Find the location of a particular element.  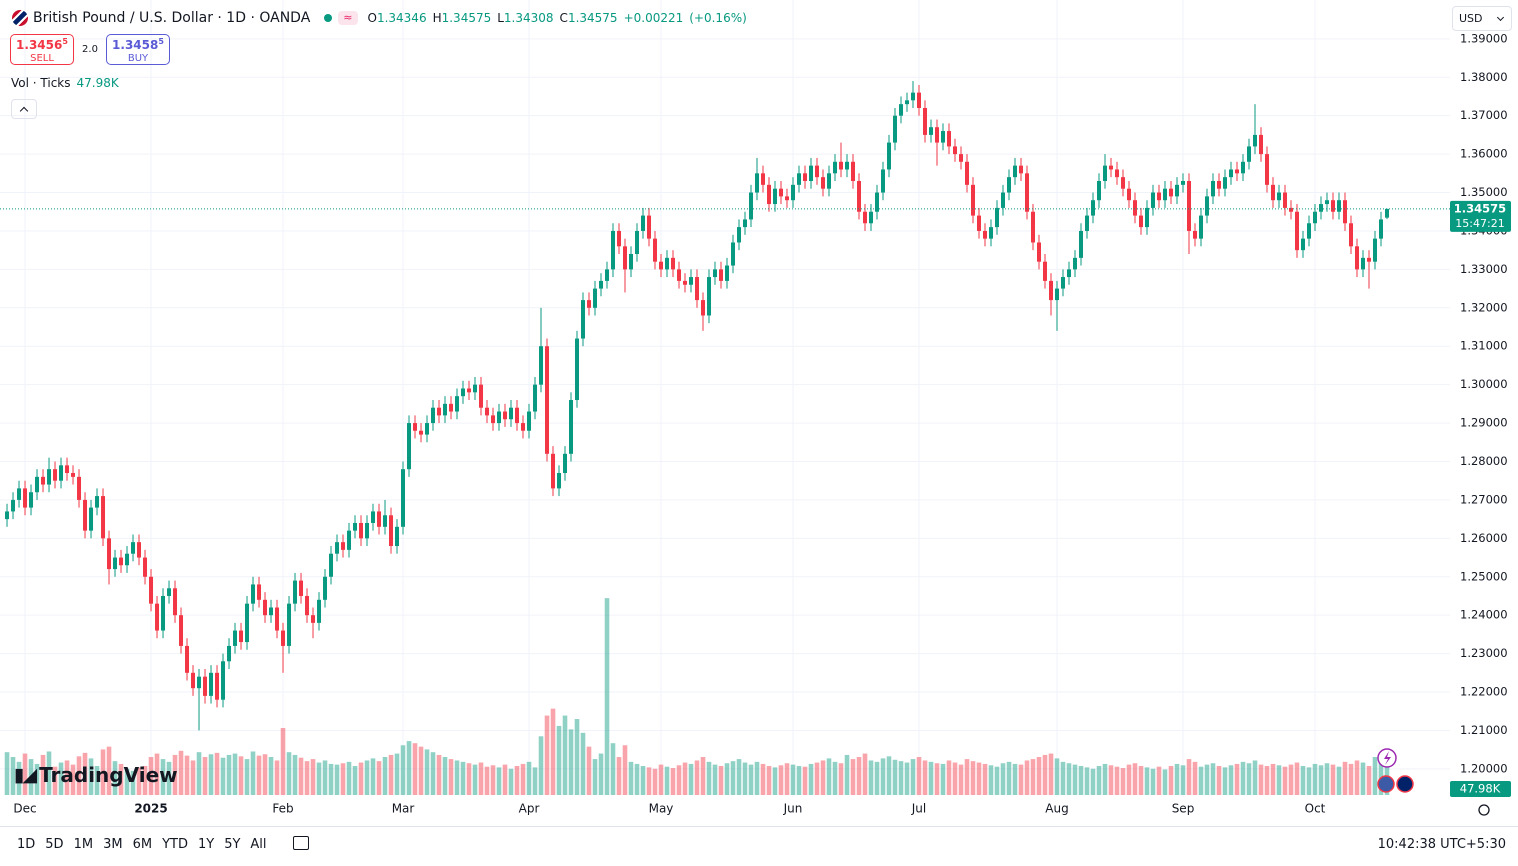

period-button: 3M is located at coordinates (113, 844).